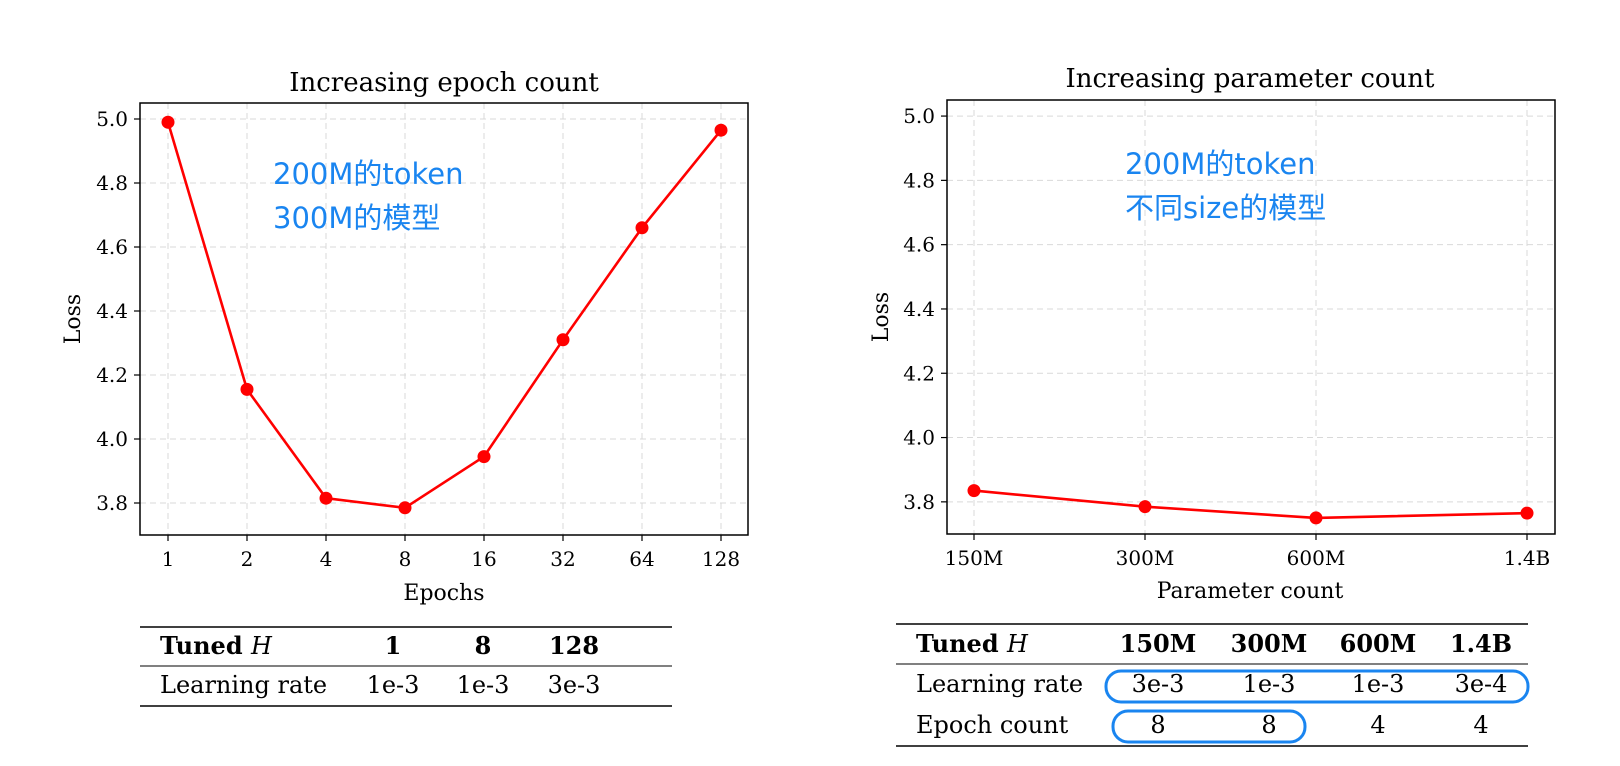 The height and width of the screenshot is (766, 1620). I want to click on x-axis-ticks: 1 2 4 8 16 32 64 128, so click(451, 553).